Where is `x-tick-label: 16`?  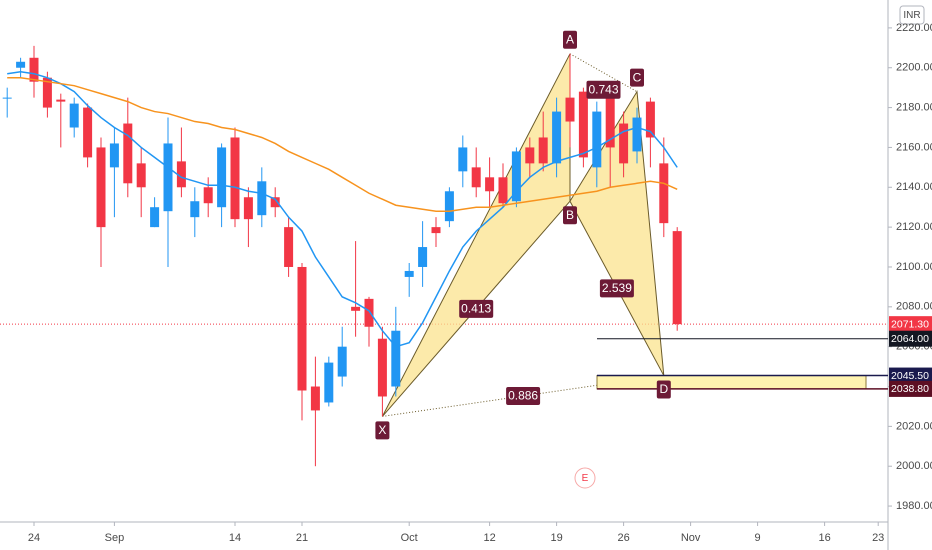 x-tick-label: 16 is located at coordinates (824, 538).